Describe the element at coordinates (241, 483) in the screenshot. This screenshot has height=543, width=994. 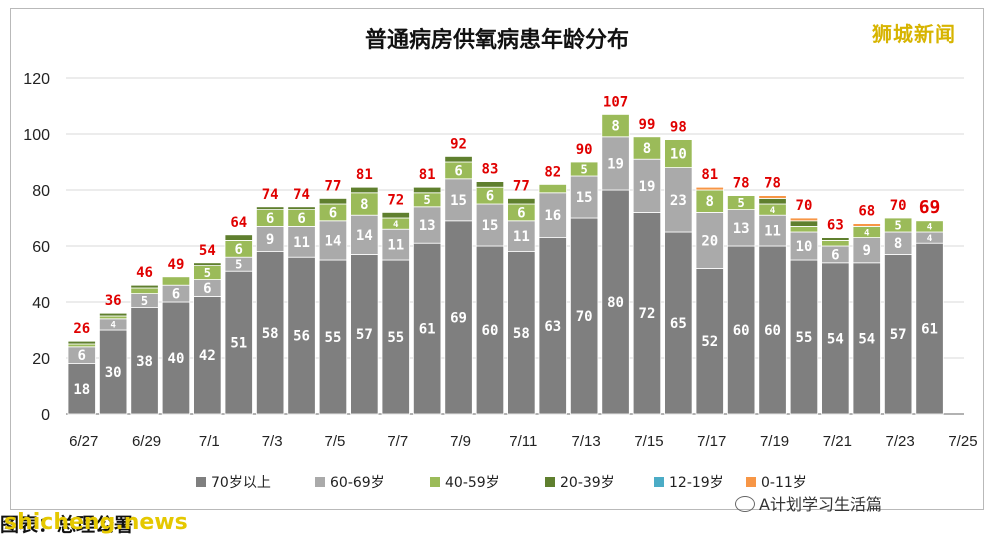
I see `legend-label: 70岁以上` at that location.